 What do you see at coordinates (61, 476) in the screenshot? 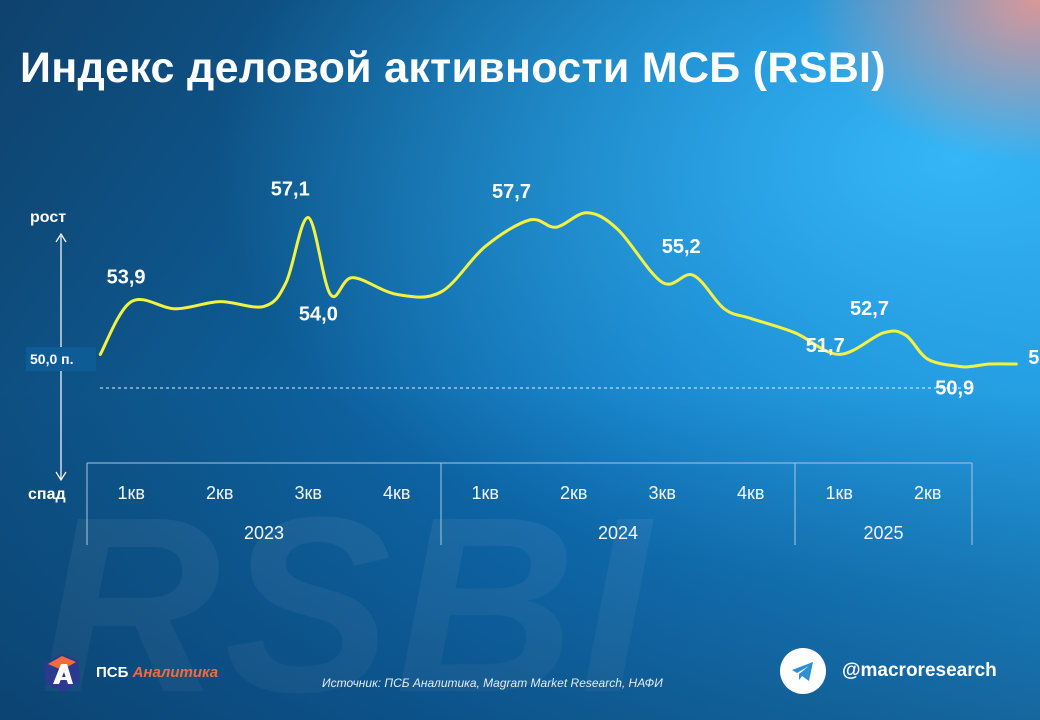
I see `axis-arrow-down-icon` at bounding box center [61, 476].